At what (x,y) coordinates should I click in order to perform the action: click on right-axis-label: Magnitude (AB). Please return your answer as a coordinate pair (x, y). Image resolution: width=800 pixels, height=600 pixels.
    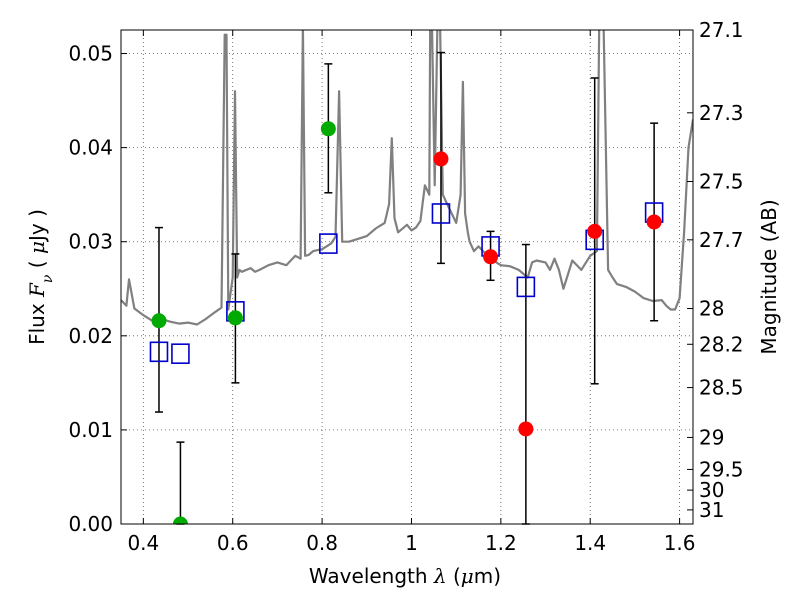
    Looking at the image, I should click on (769, 276).